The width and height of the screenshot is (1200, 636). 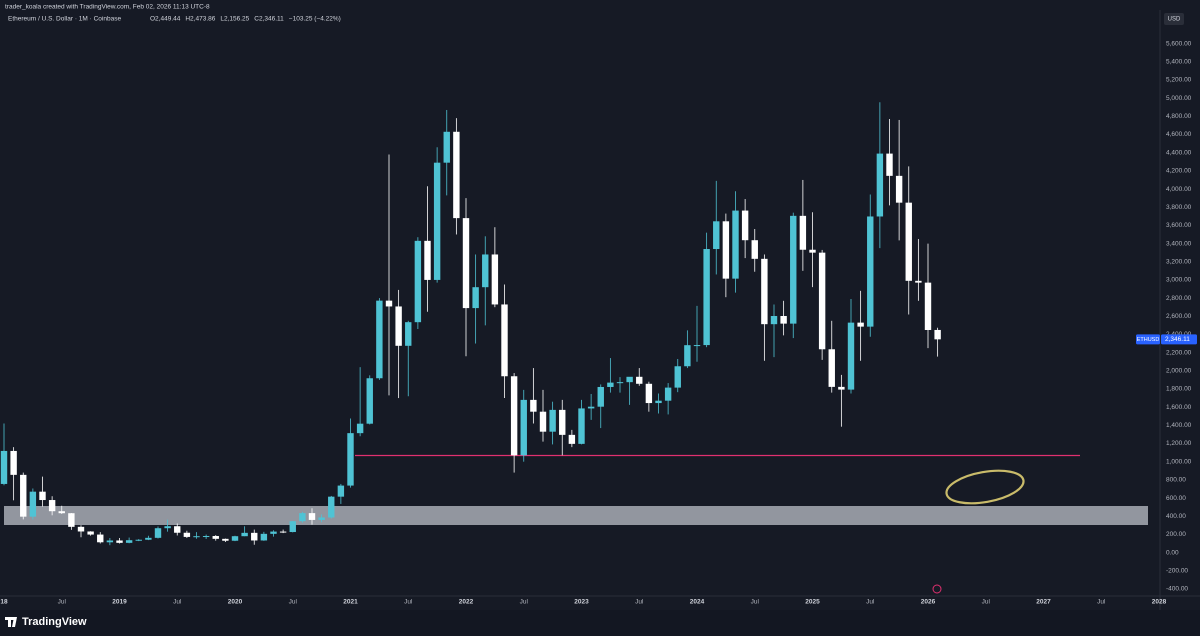 I want to click on chart-title: Ethereum / U.S. Dollar · 1M · Coinbase, so click(x=64, y=19).